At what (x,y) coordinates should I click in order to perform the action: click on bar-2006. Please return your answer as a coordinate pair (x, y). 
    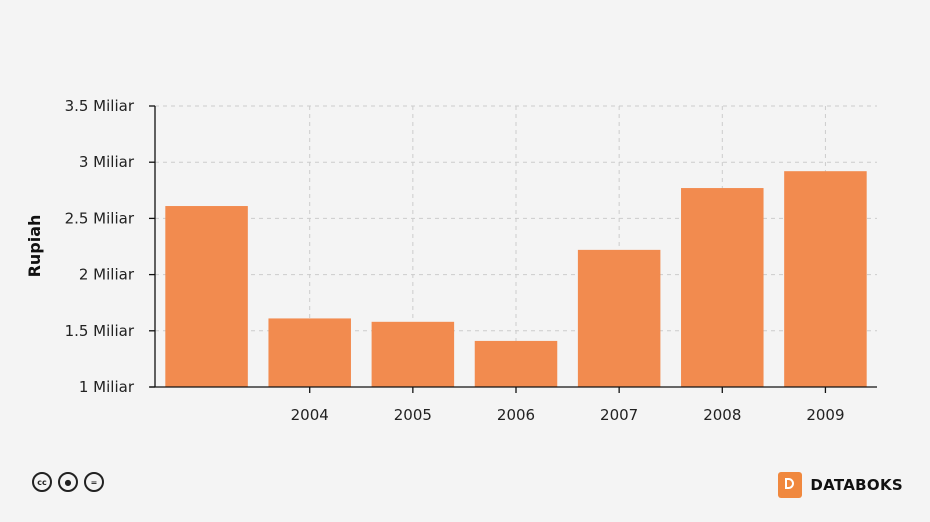
    Looking at the image, I should click on (516, 363).